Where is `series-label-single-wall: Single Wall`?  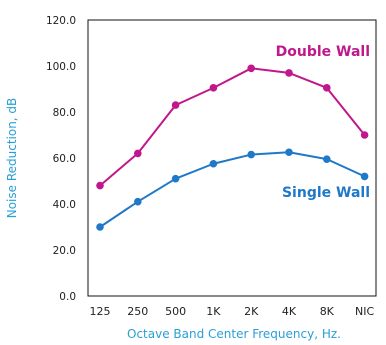
series-label-single-wall: Single Wall is located at coordinates (326, 193).